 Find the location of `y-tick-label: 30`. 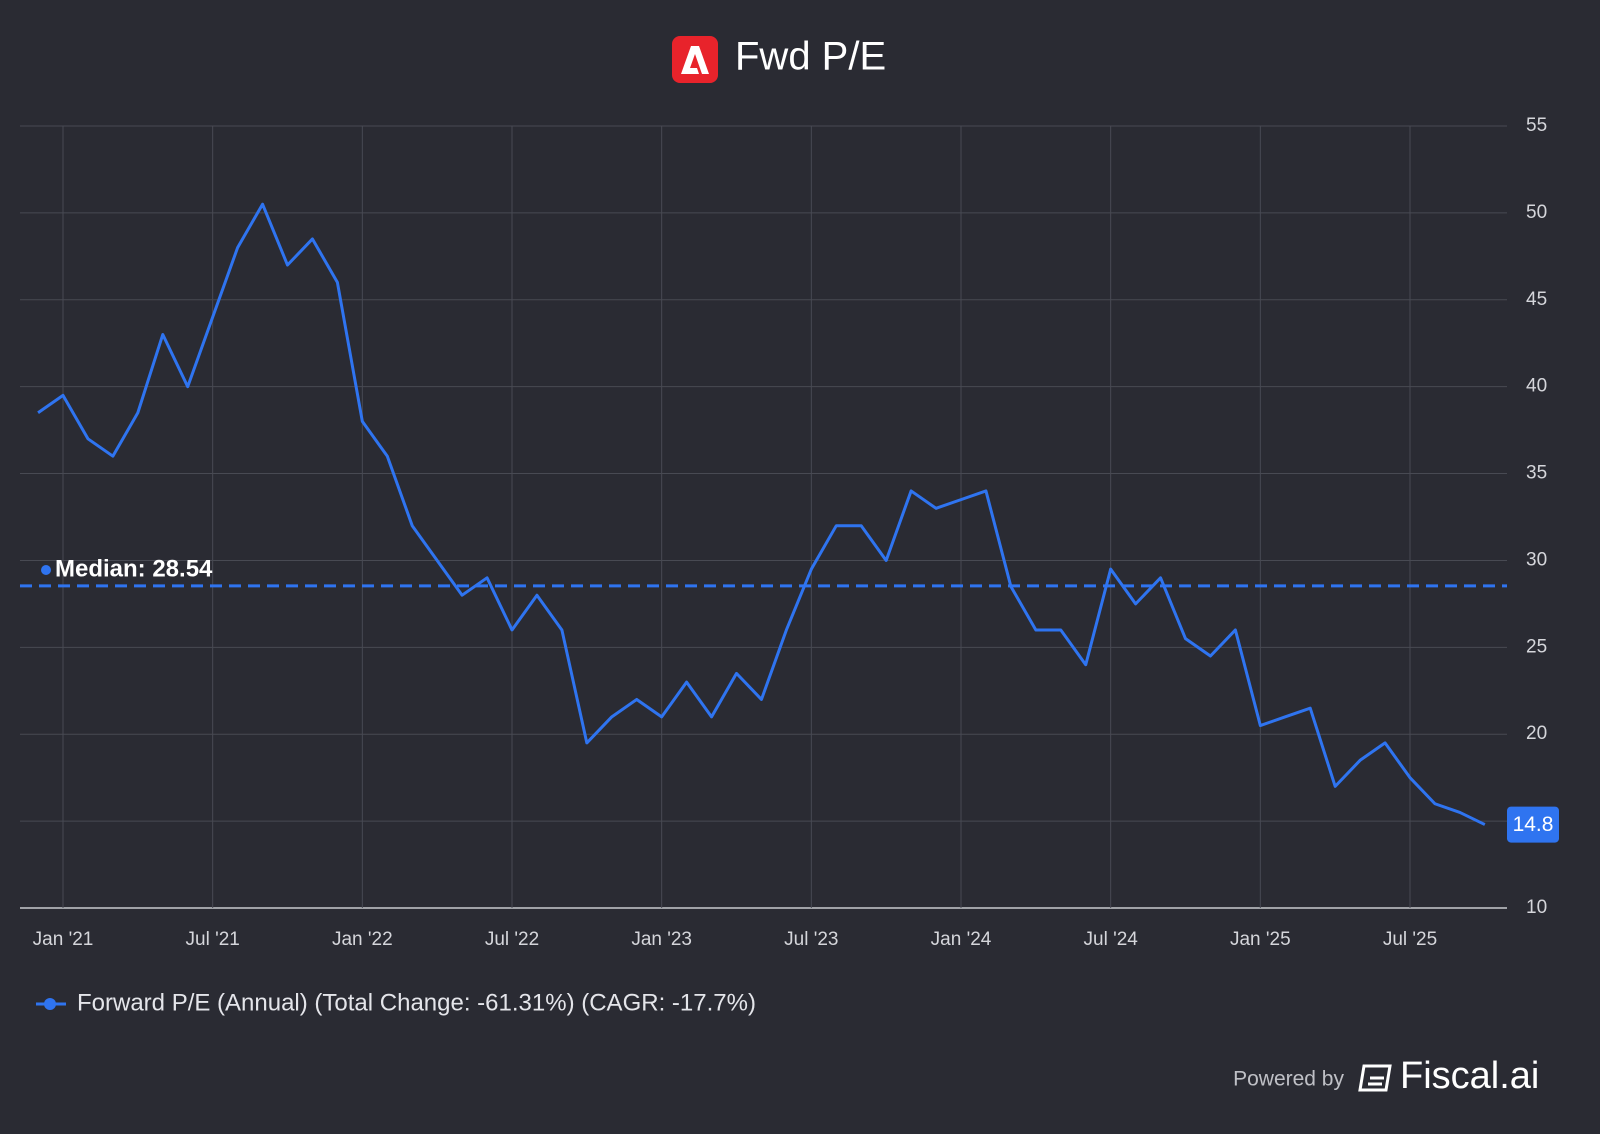

y-tick-label: 30 is located at coordinates (1536, 559).